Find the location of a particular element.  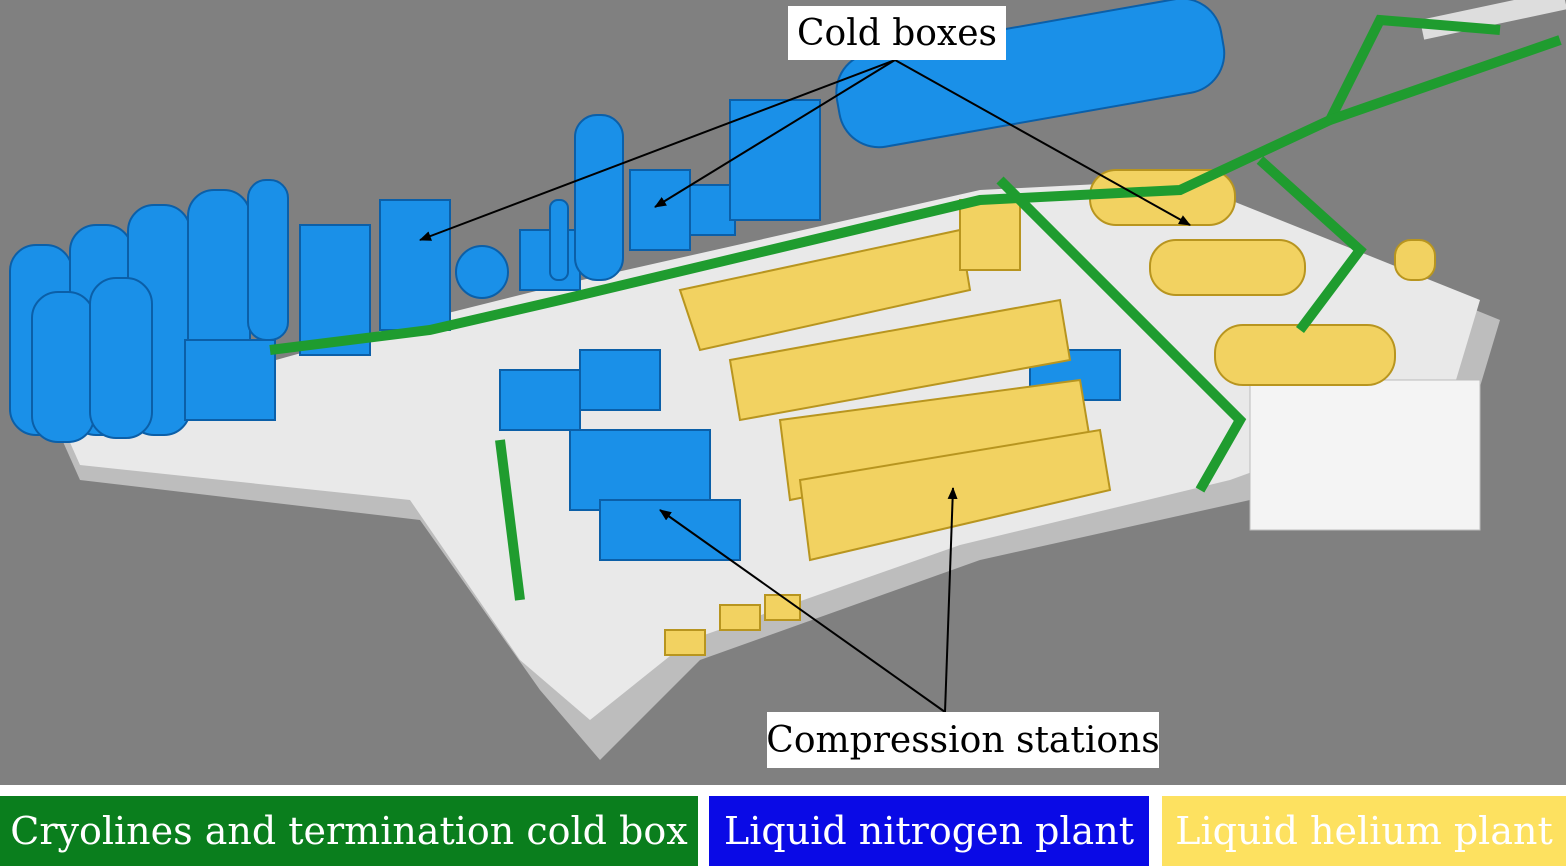

legend-liquid-nitrogen: Liquid nitrogen plant is located at coordinates (929, 831).